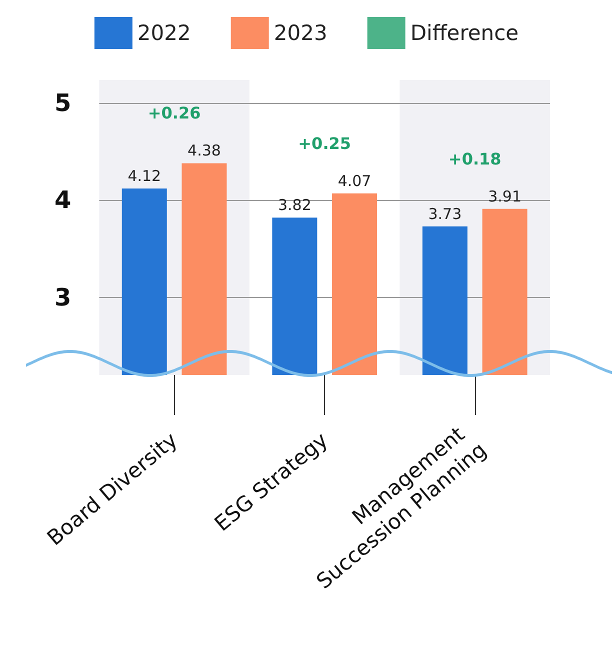 The image size is (613, 664). What do you see at coordinates (204, 151) in the screenshot?
I see `data-label: 4.38` at bounding box center [204, 151].